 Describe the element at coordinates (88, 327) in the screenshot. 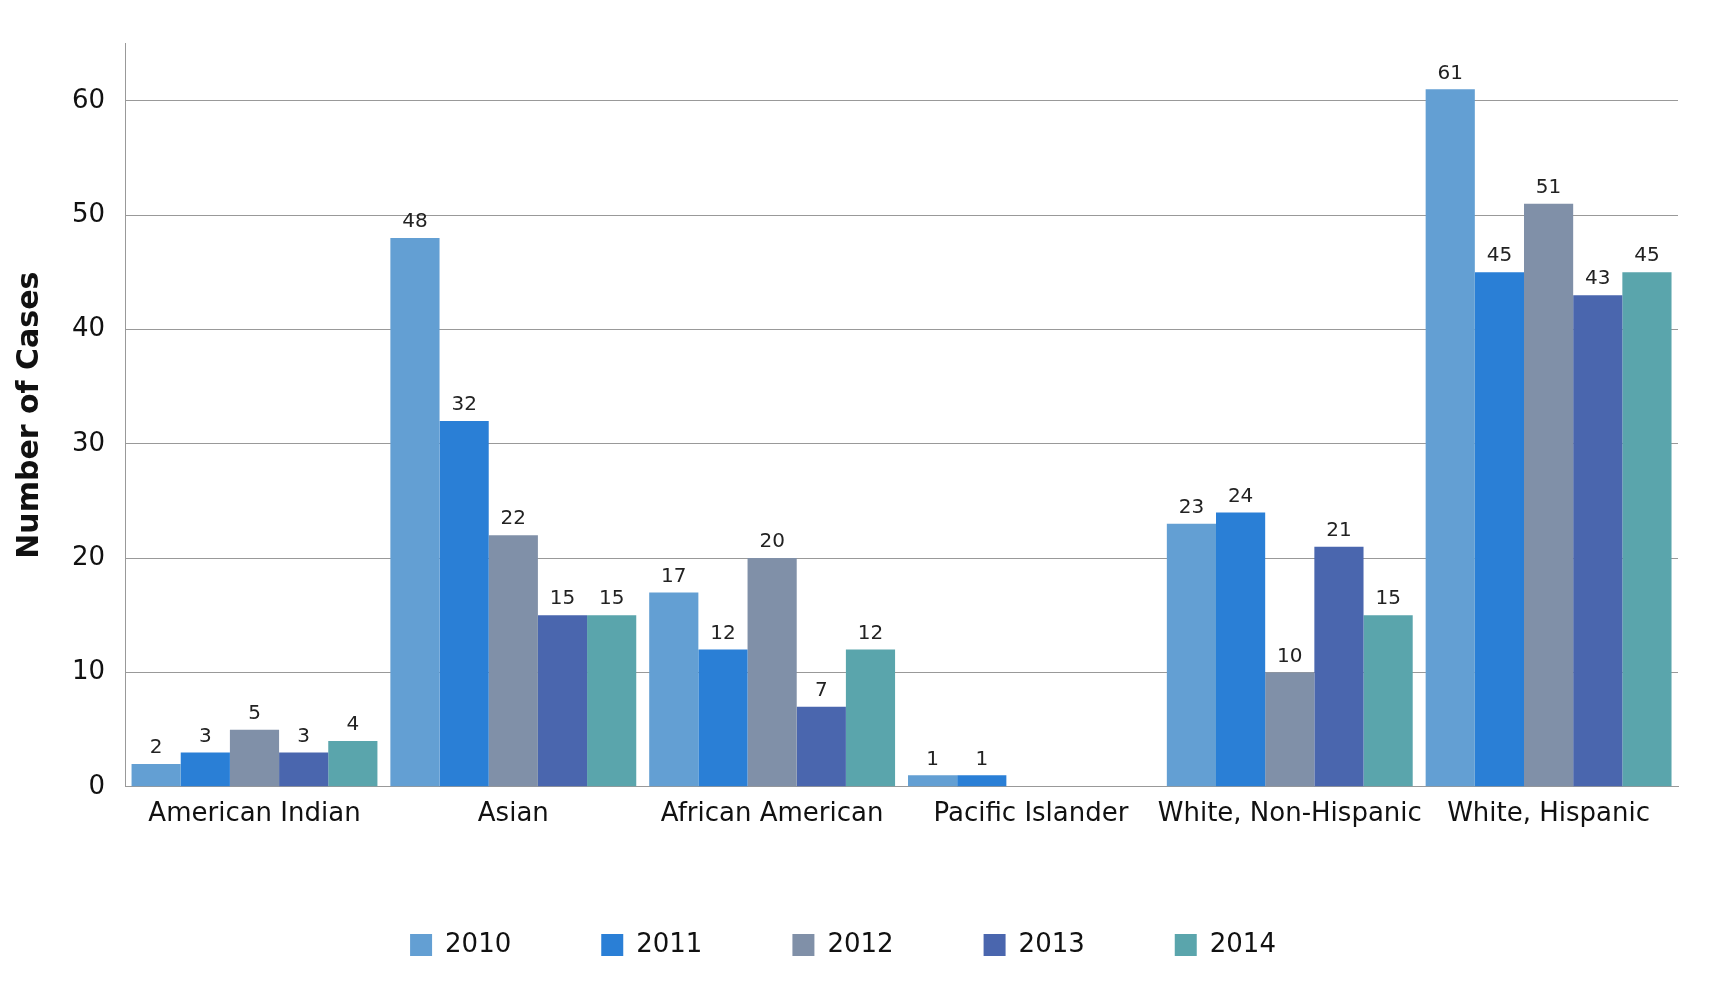

I see `y-tick-label: 40` at that location.